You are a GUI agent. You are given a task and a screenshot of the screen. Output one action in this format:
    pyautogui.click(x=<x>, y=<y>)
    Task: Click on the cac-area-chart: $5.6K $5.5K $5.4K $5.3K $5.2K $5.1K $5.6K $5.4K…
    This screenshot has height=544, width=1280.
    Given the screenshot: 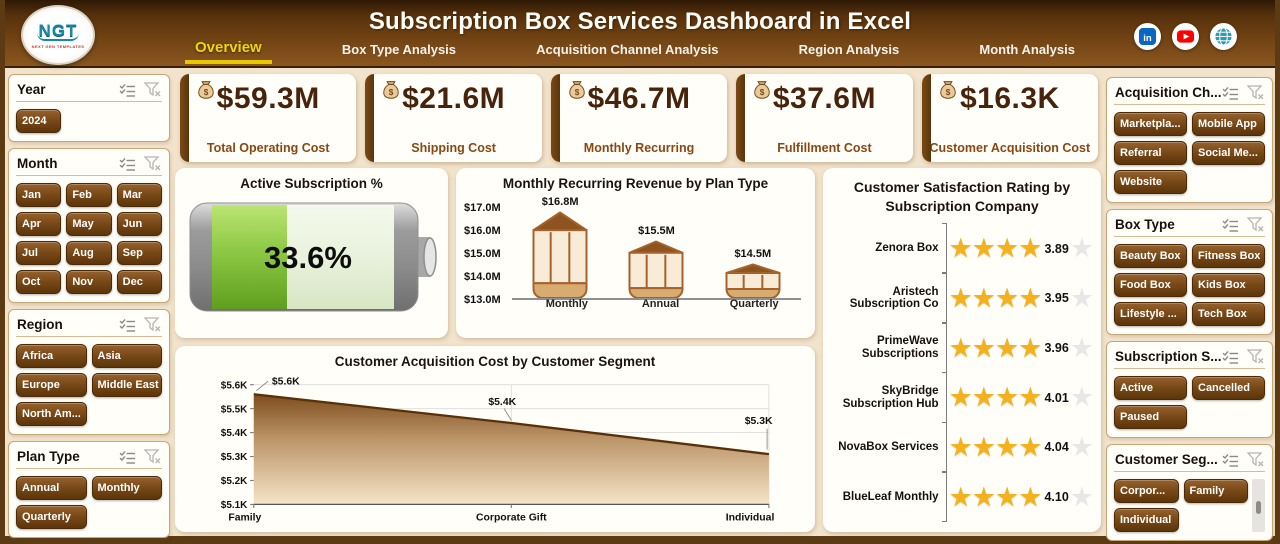 What is the action you would take?
    pyautogui.click(x=495, y=450)
    